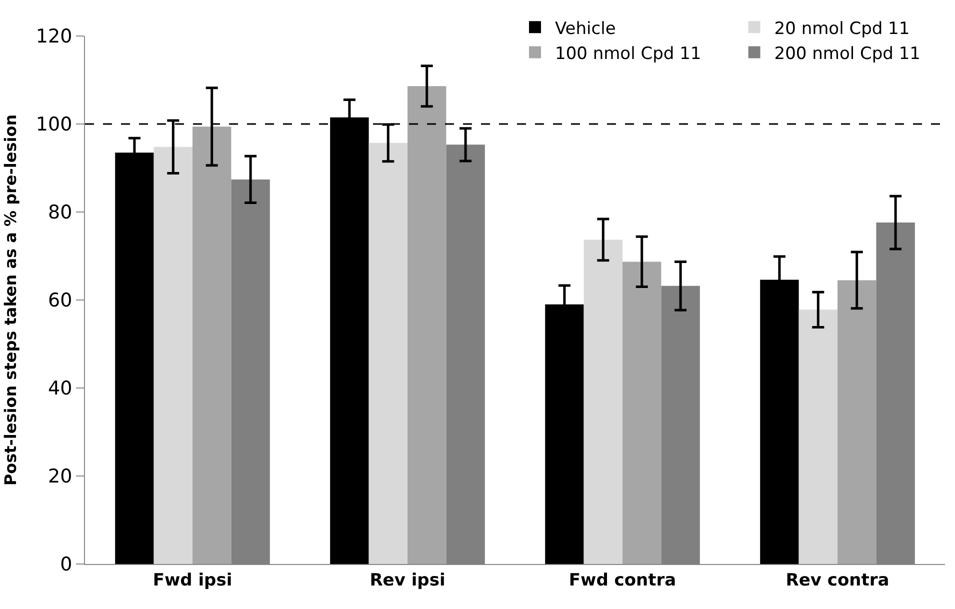  I want to click on x-tick-label: Rev contra, so click(838, 580).